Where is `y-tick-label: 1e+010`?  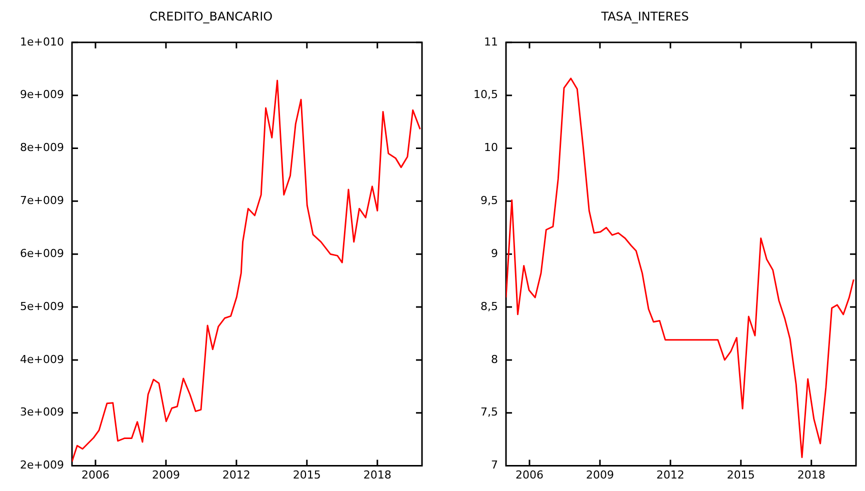 y-tick-label: 1e+010 is located at coordinates (42, 41).